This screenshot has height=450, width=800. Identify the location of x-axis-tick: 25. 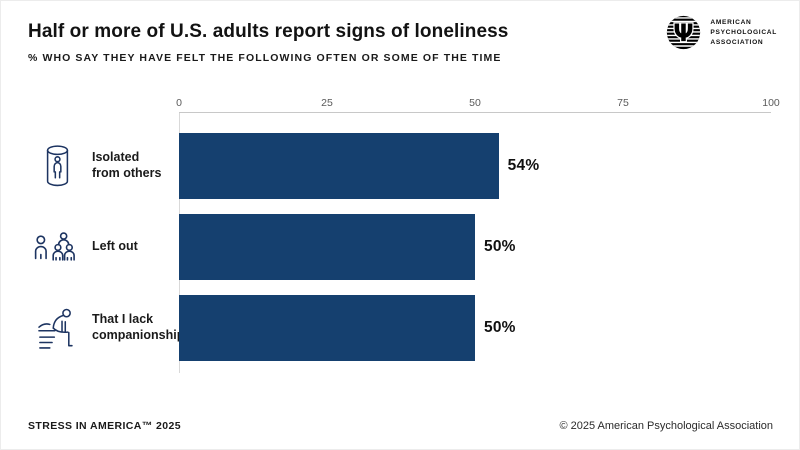
(327, 103).